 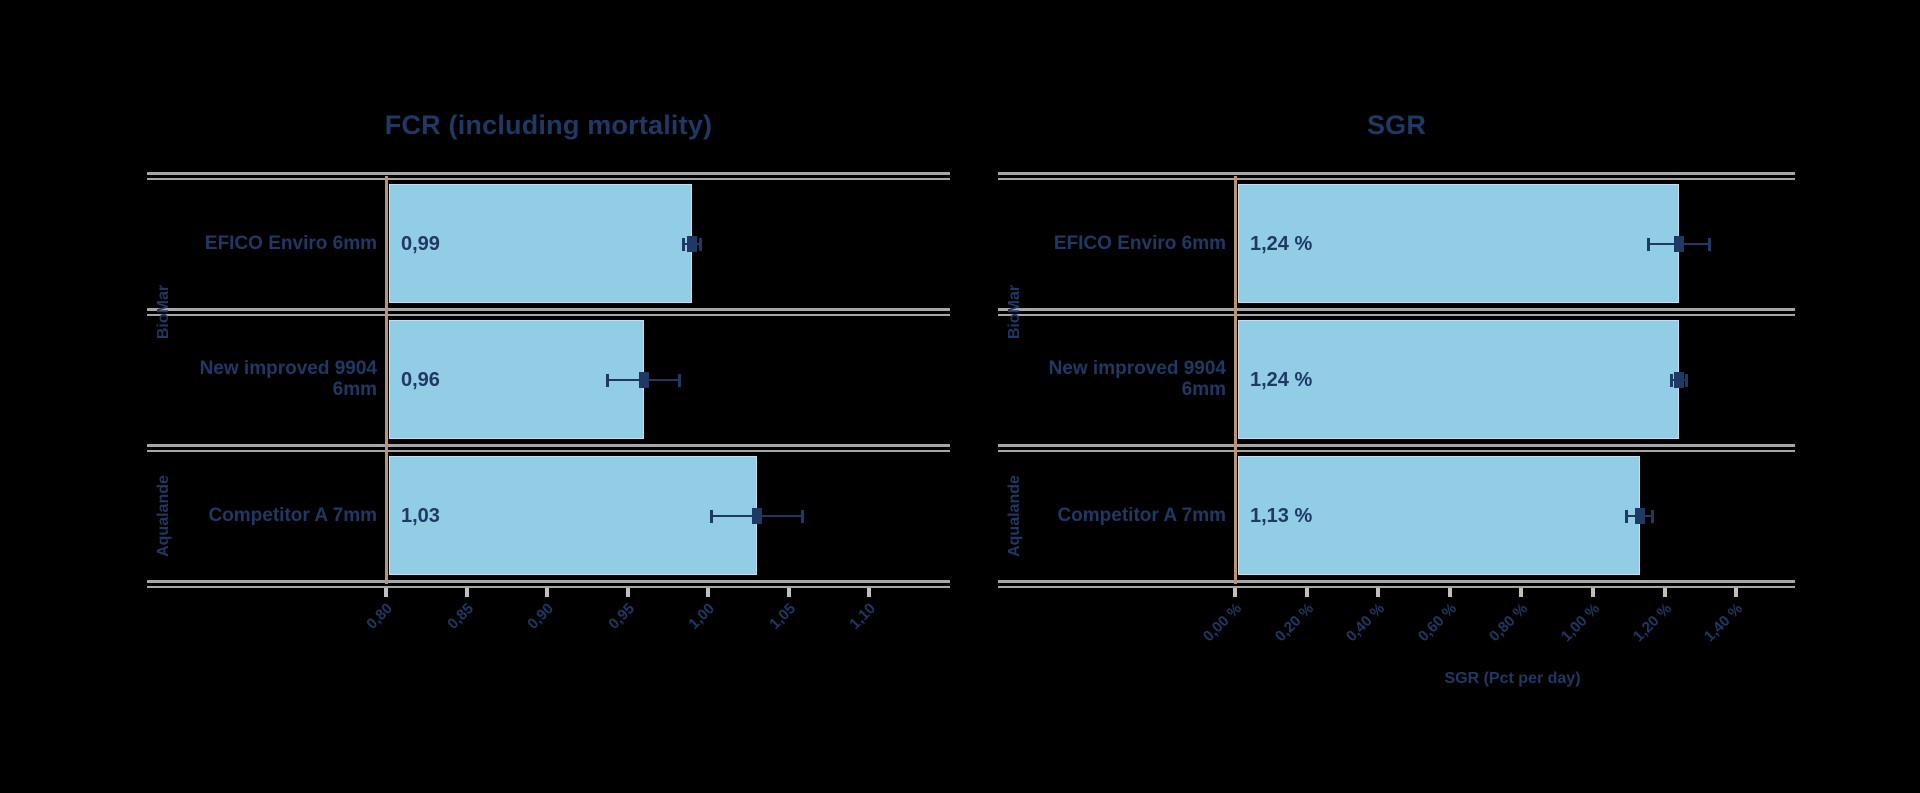 I want to click on bar-value-label: 1,03, so click(x=420, y=515).